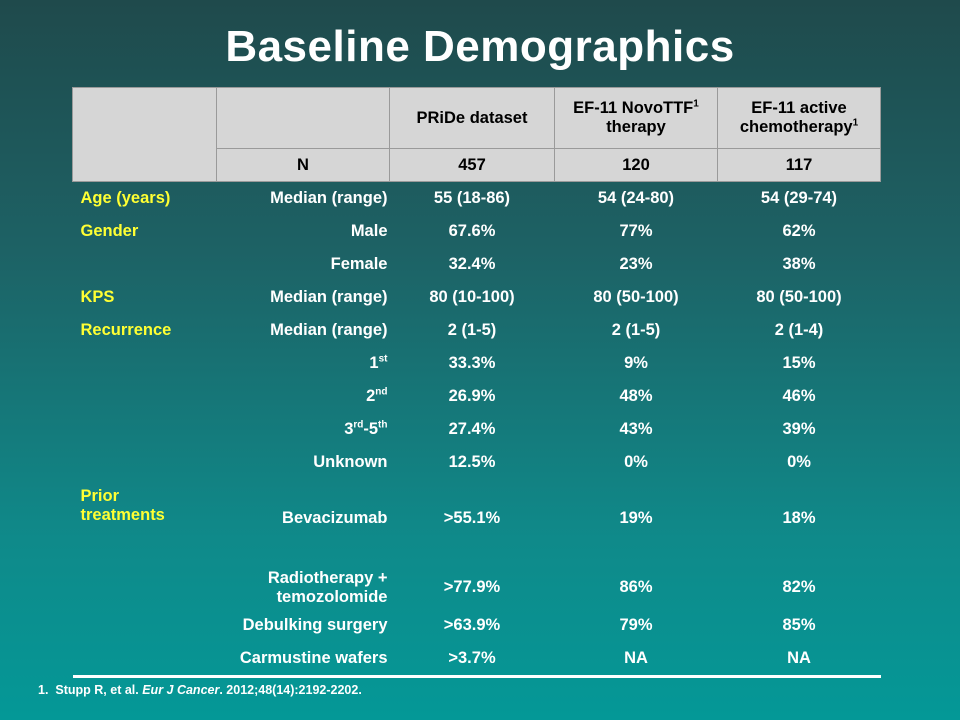 Image resolution: width=960 pixels, height=720 pixels. Describe the element at coordinates (633, 108) in the screenshot. I see `header-novottf-label: EF-11 NovoTTF` at that location.